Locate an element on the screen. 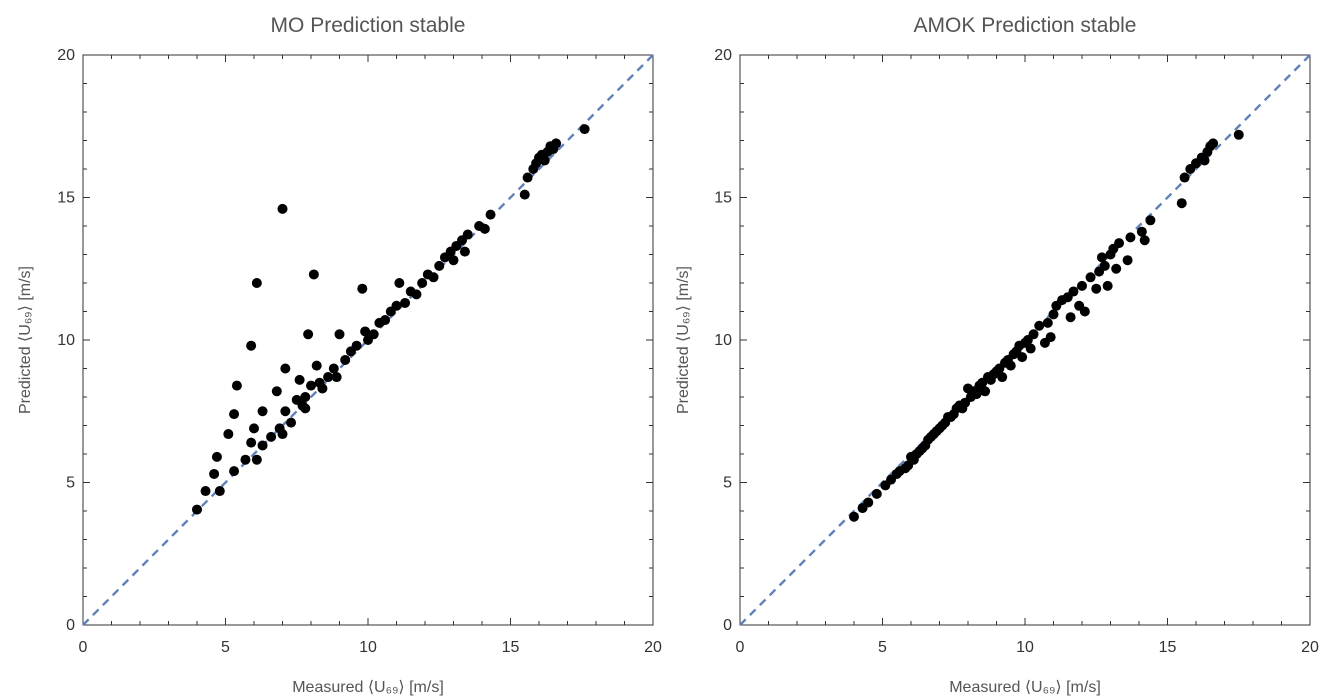  plot-title: AMOK Prediction stable is located at coordinates (1025, 25).